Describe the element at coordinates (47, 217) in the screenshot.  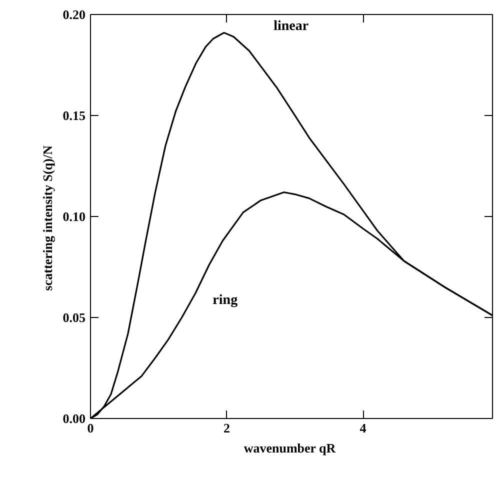
I see `y-axis-title: scattering intensity S(q)/N` at that location.